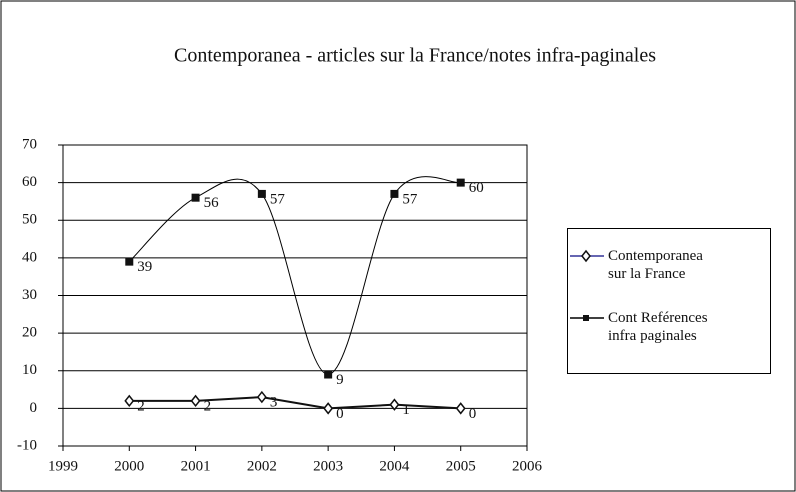 This screenshot has height=492, width=796. I want to click on x-tick-label: 2001, so click(196, 466).